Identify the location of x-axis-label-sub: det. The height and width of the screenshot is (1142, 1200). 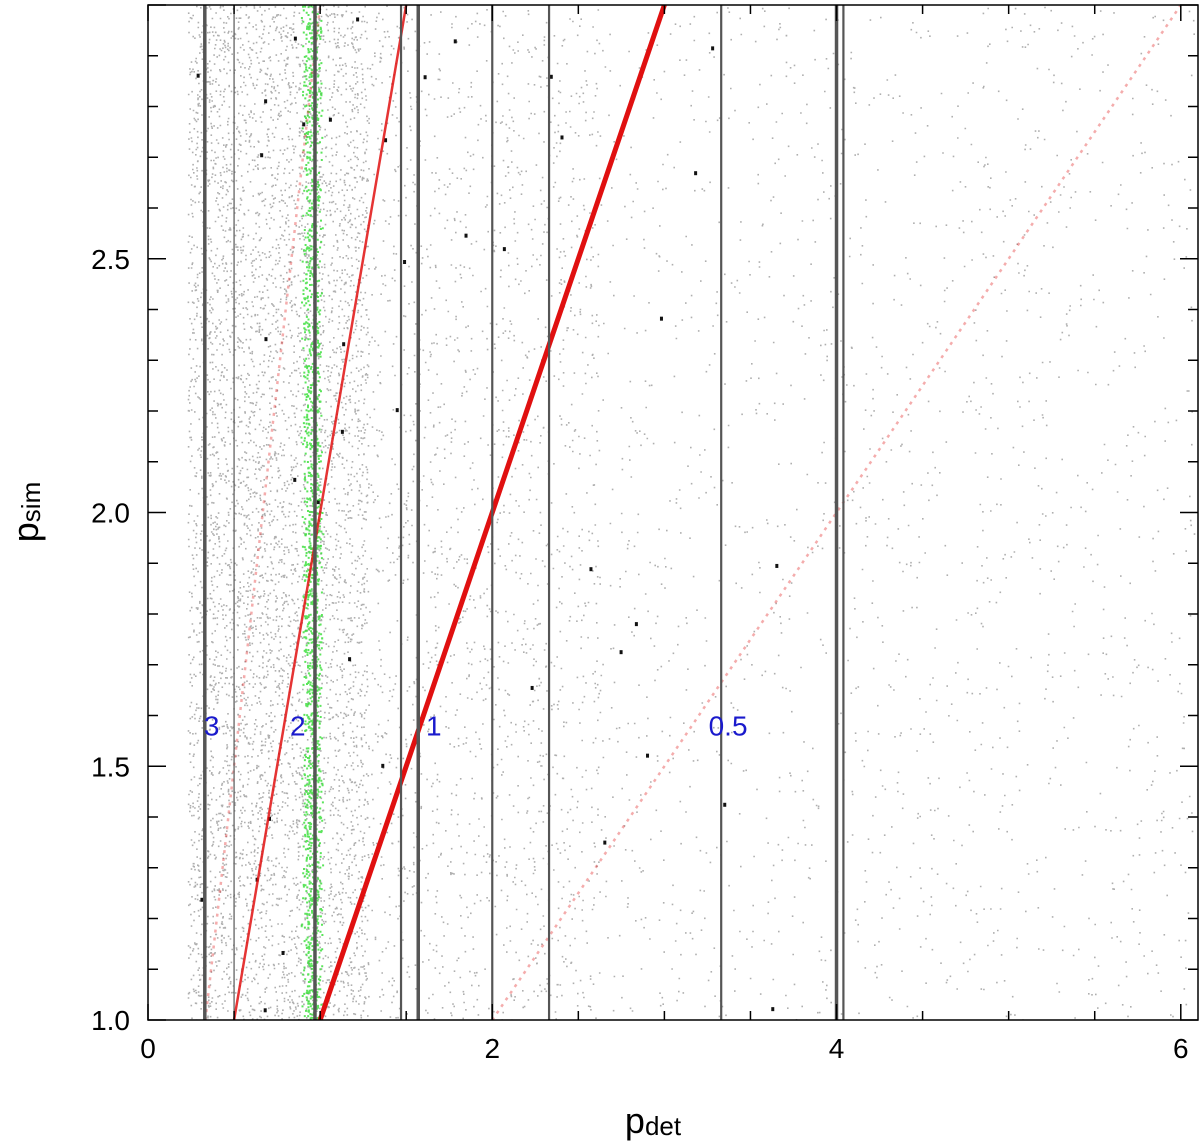
(663, 1126).